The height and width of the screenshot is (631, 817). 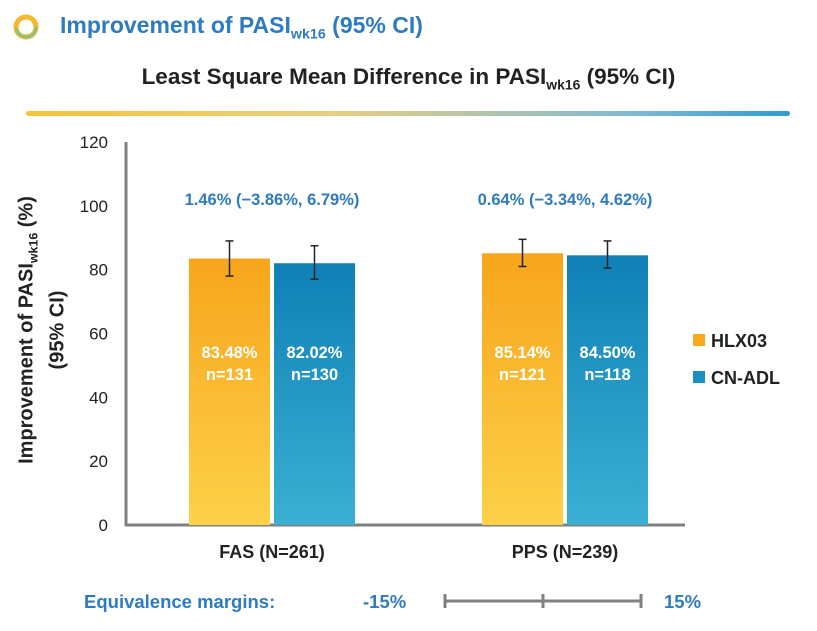 What do you see at coordinates (103, 525) in the screenshot?
I see `y-tick-label: 0` at bounding box center [103, 525].